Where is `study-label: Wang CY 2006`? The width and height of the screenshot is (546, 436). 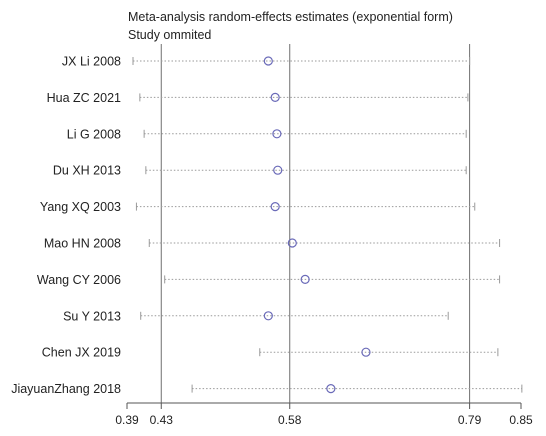 study-label: Wang CY 2006 is located at coordinates (79, 280).